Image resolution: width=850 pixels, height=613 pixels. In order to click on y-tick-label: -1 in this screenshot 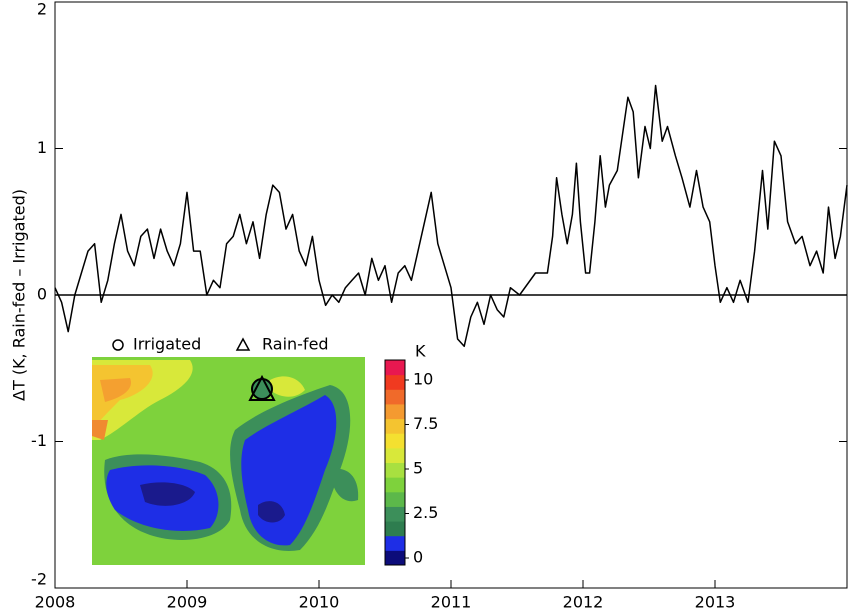, I will do `click(39, 440)`.